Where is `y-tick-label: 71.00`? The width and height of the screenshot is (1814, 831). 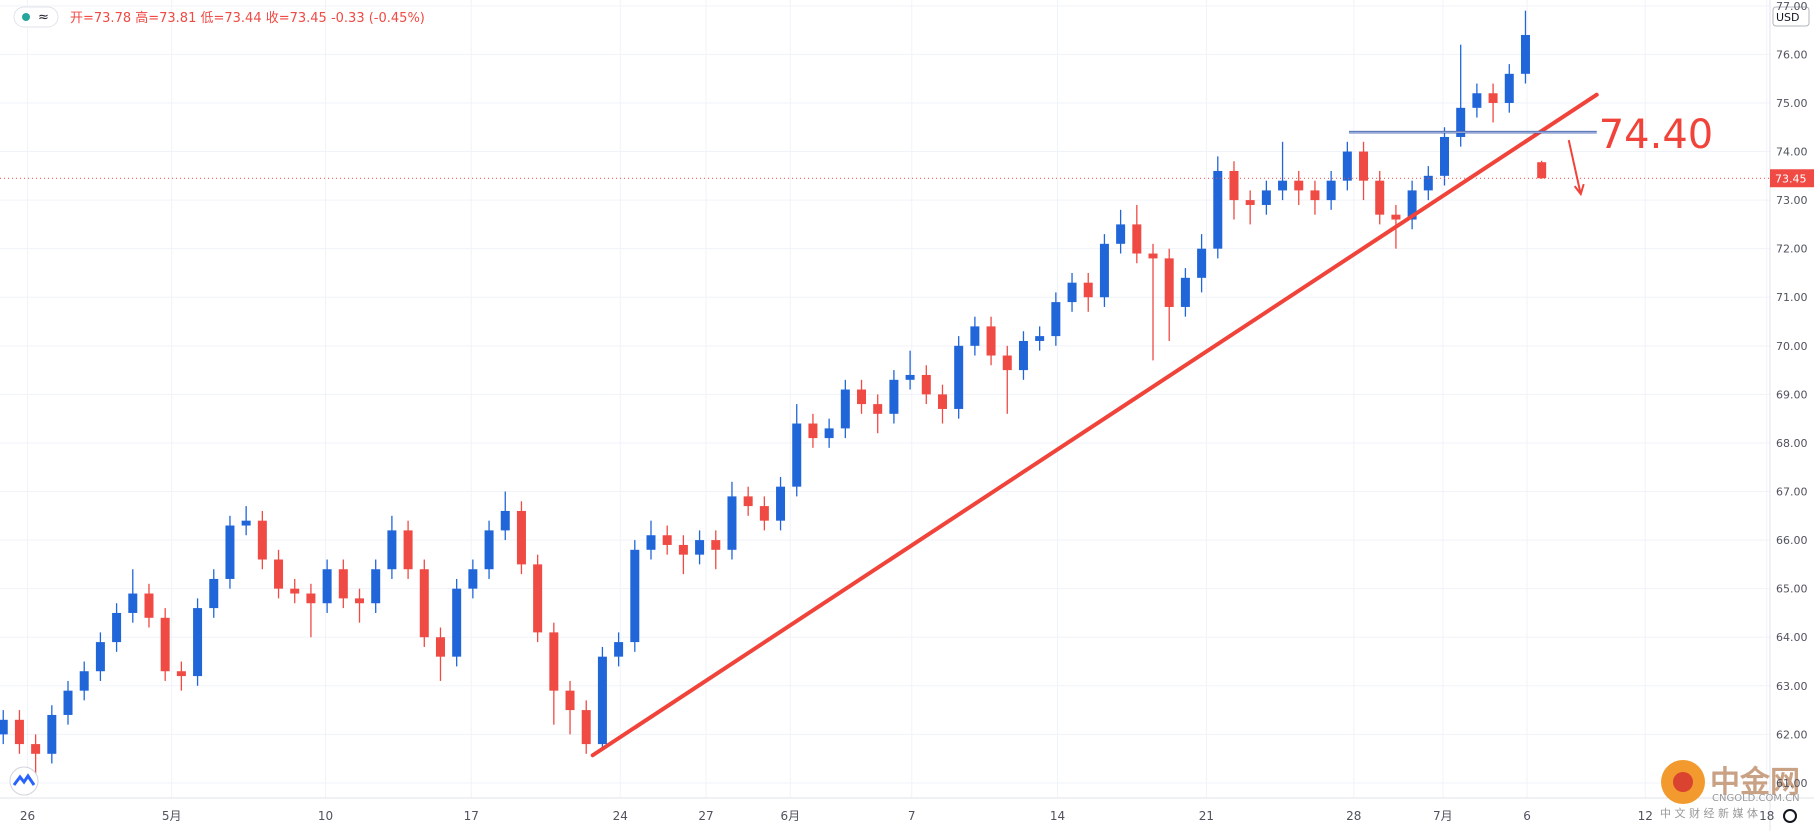
y-tick-label: 71.00 is located at coordinates (1792, 297).